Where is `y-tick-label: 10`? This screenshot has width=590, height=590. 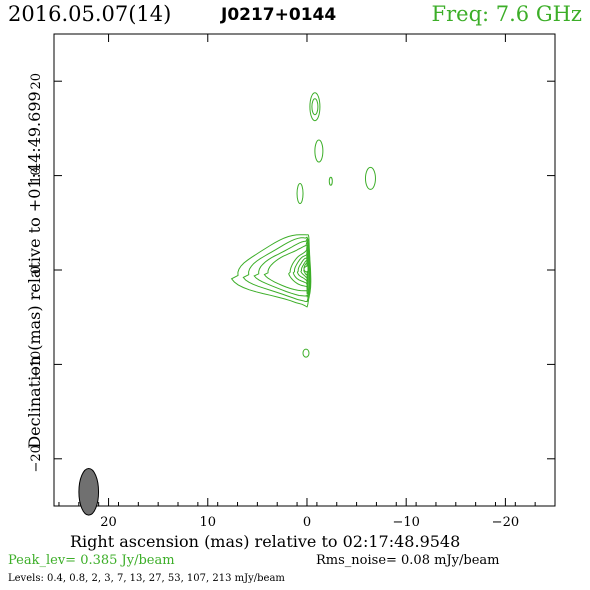 y-tick-label: 10 is located at coordinates (36, 175).